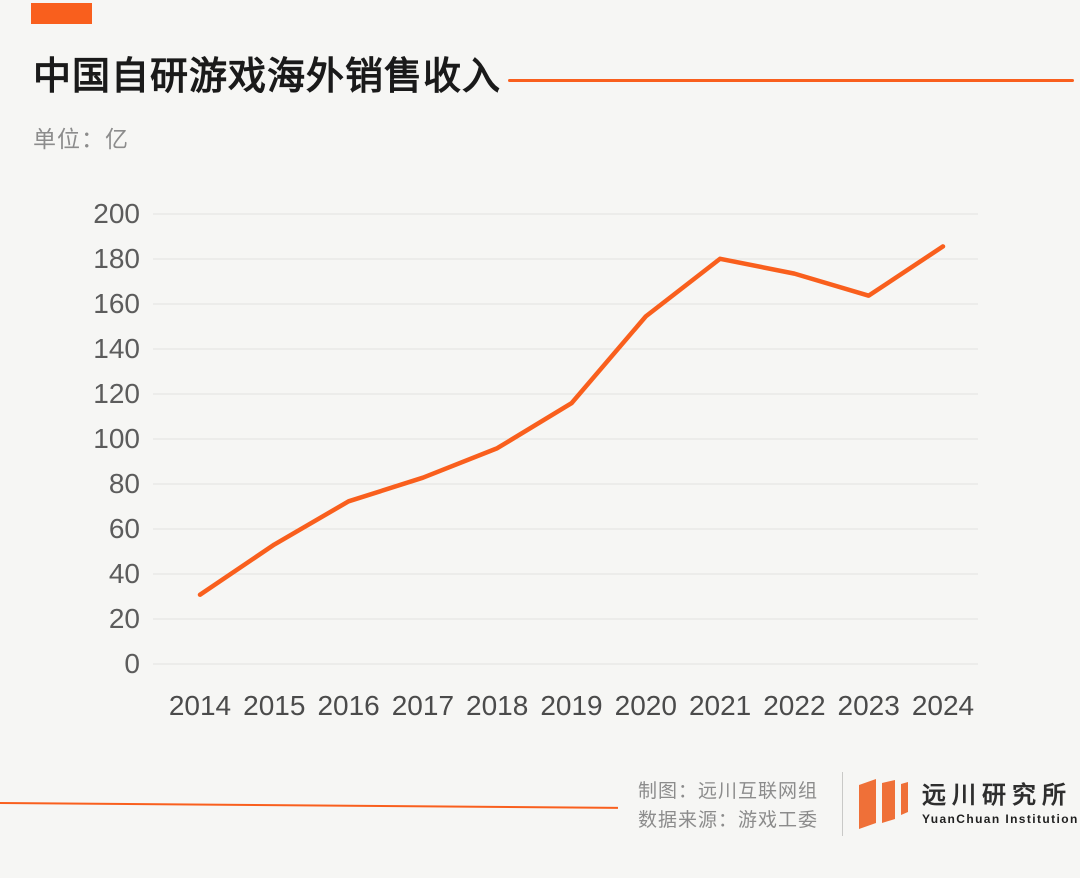 Image resolution: width=1080 pixels, height=878 pixels. Describe the element at coordinates (883, 804) in the screenshot. I see `yuanchuan-logo-icon` at that location.